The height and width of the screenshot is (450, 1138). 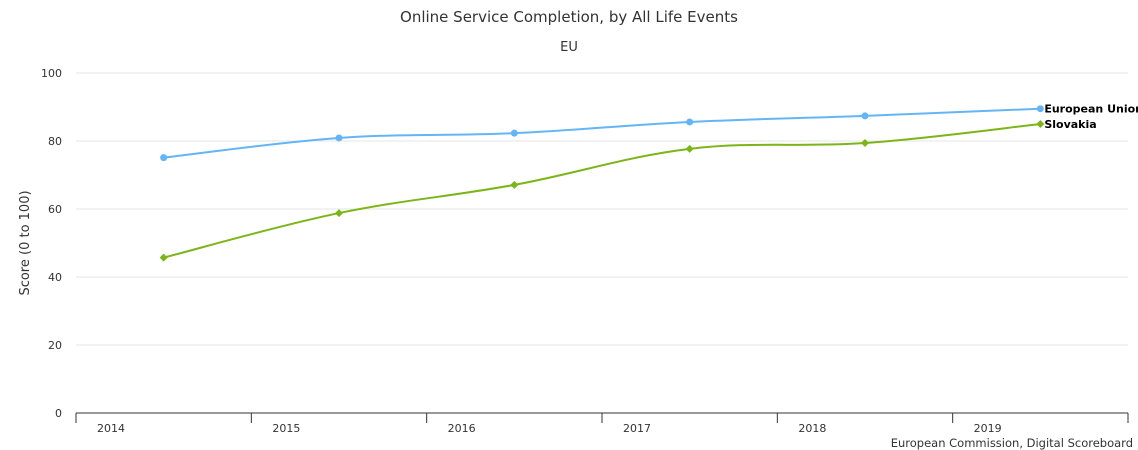 I want to click on series-end-label: European Union, so click(x=1091, y=109).